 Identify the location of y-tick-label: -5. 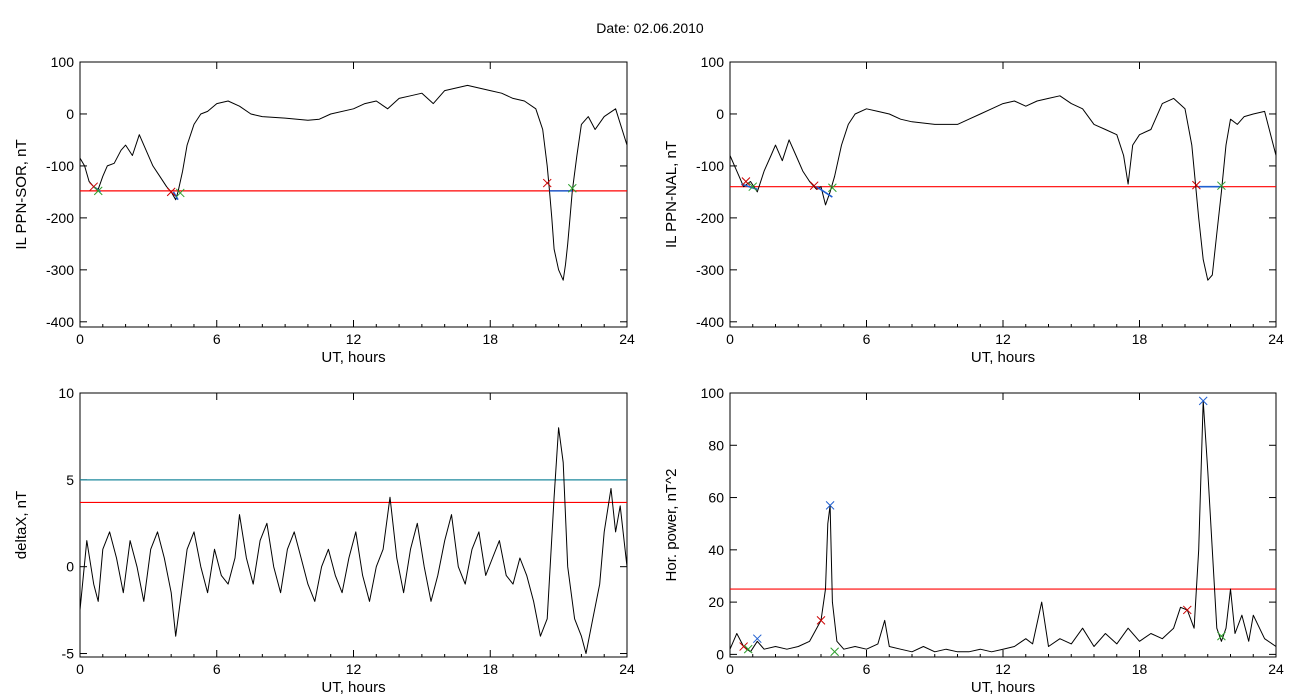
(68, 654).